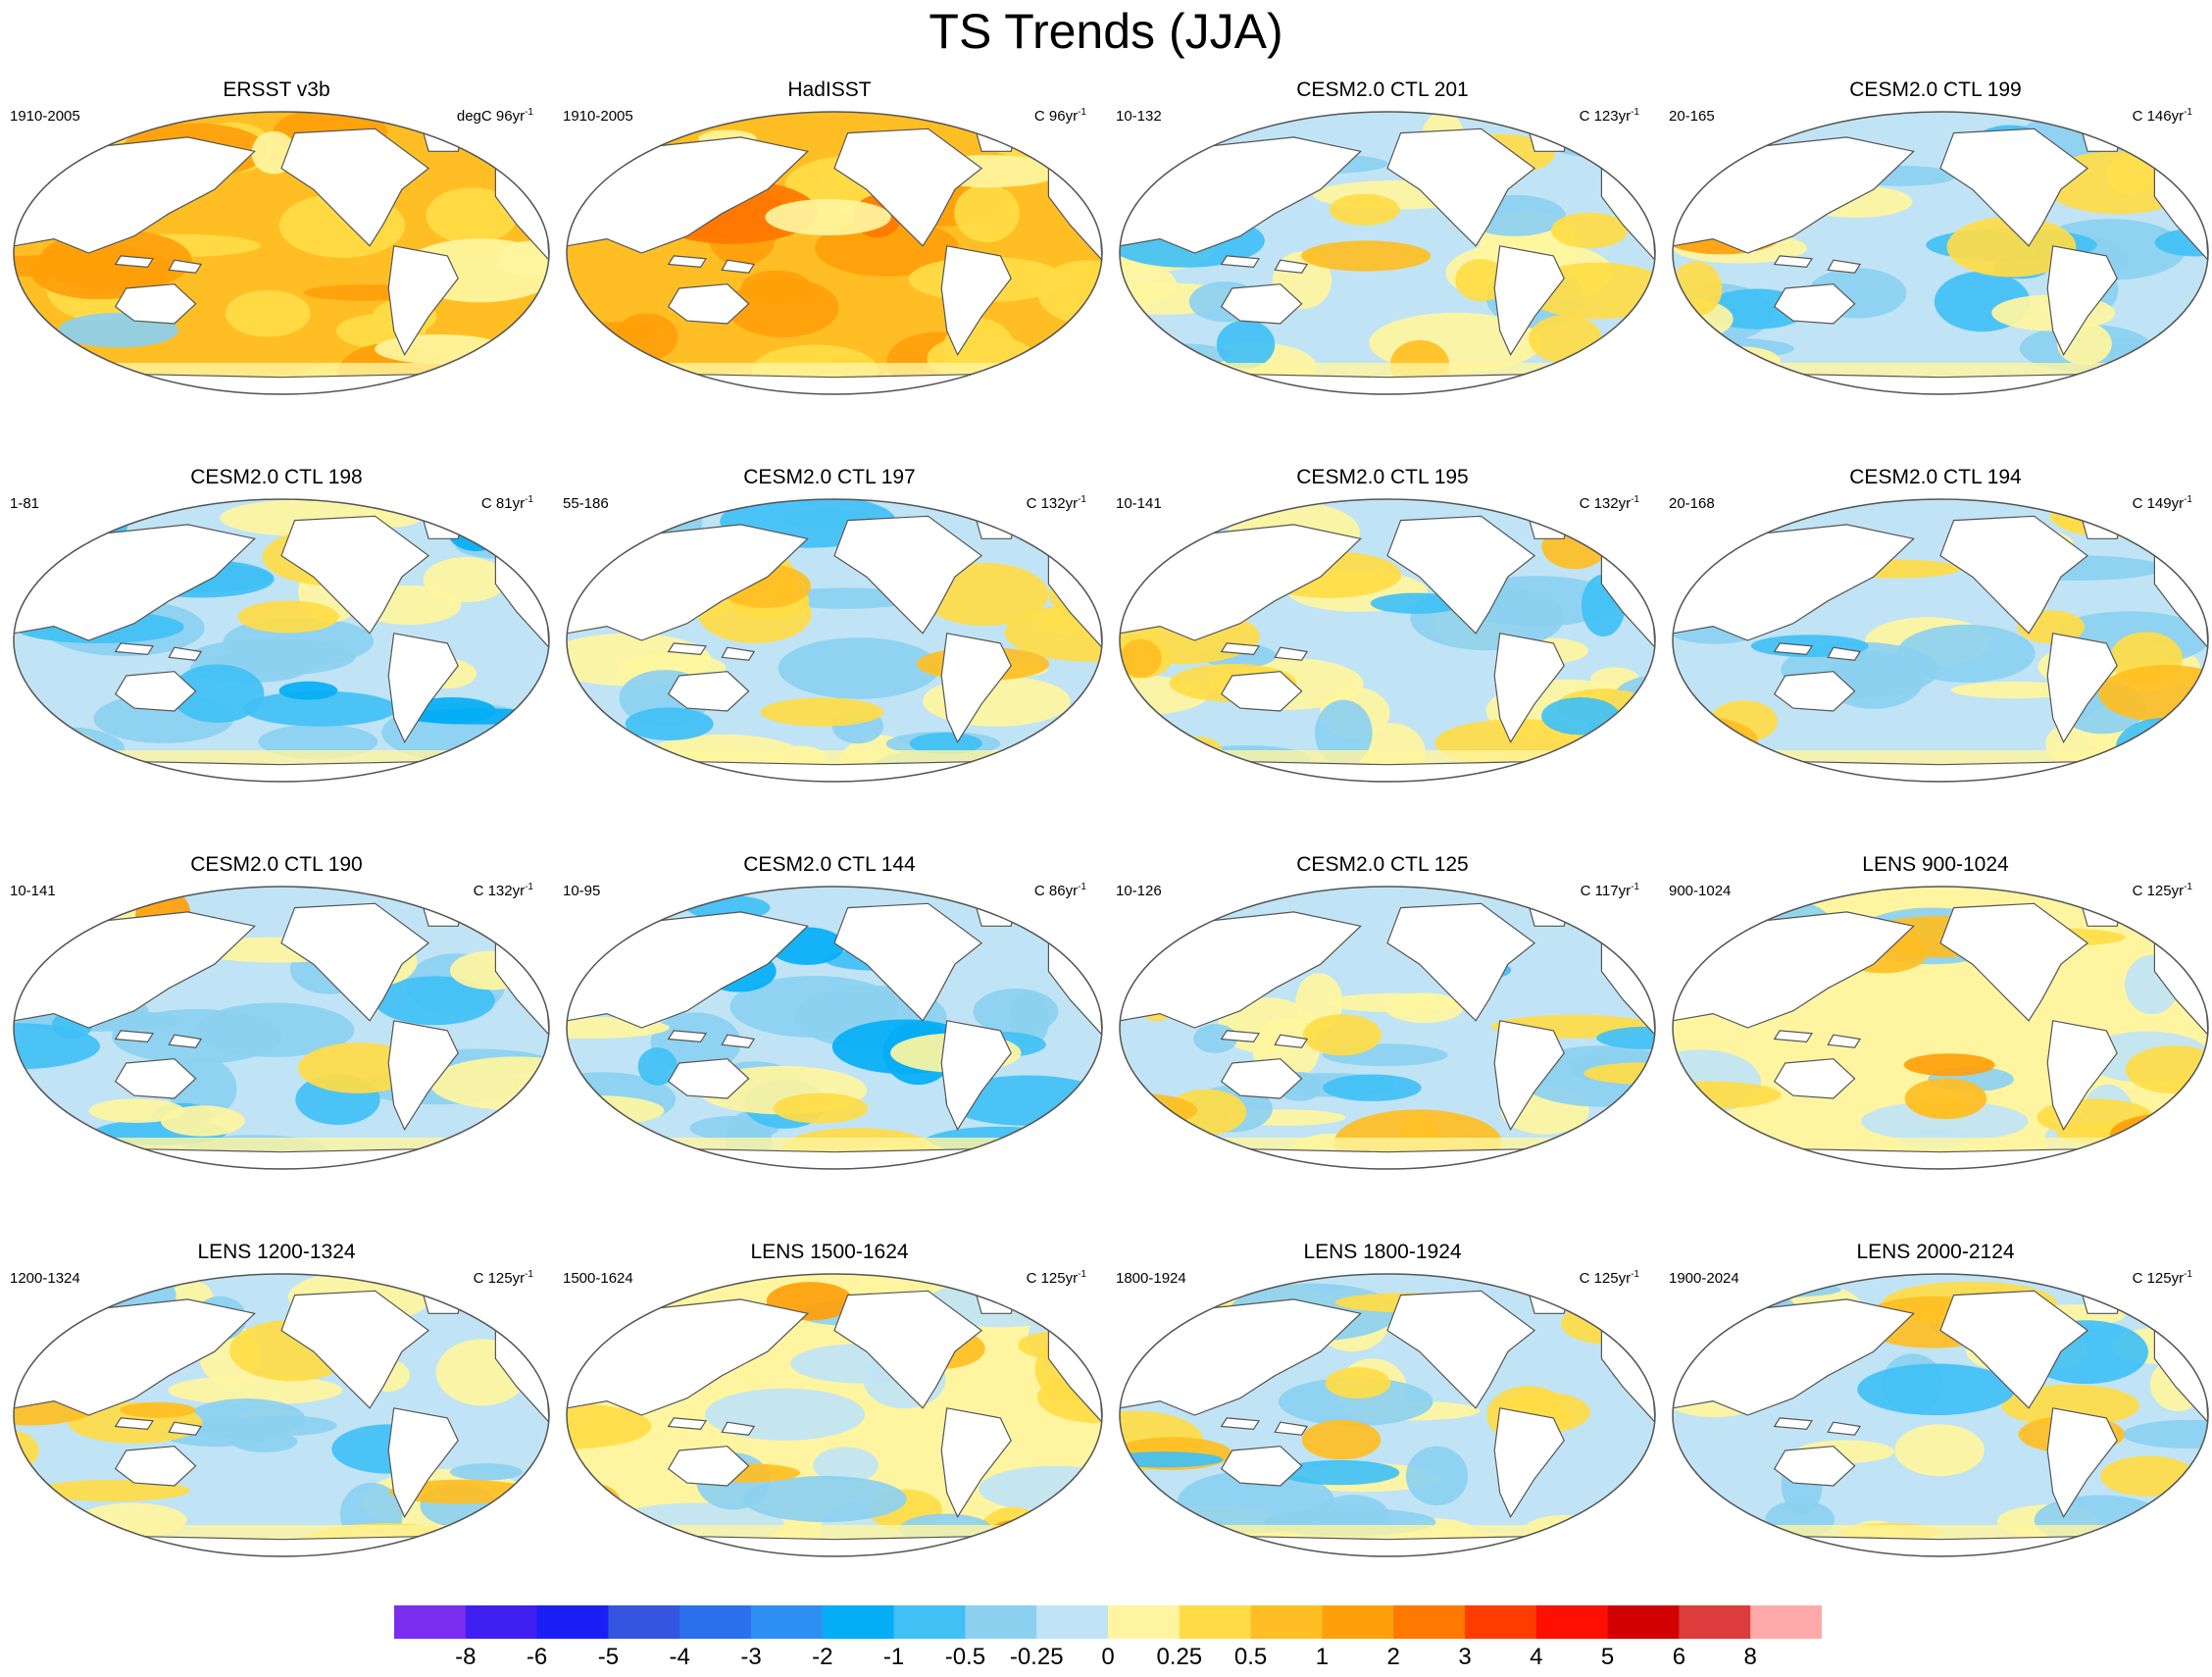 The height and width of the screenshot is (1677, 2212). Describe the element at coordinates (1382, 579) in the screenshot. I see `map-panel: CESM2.0 CTL 195 10-141 C 132yr-1` at that location.